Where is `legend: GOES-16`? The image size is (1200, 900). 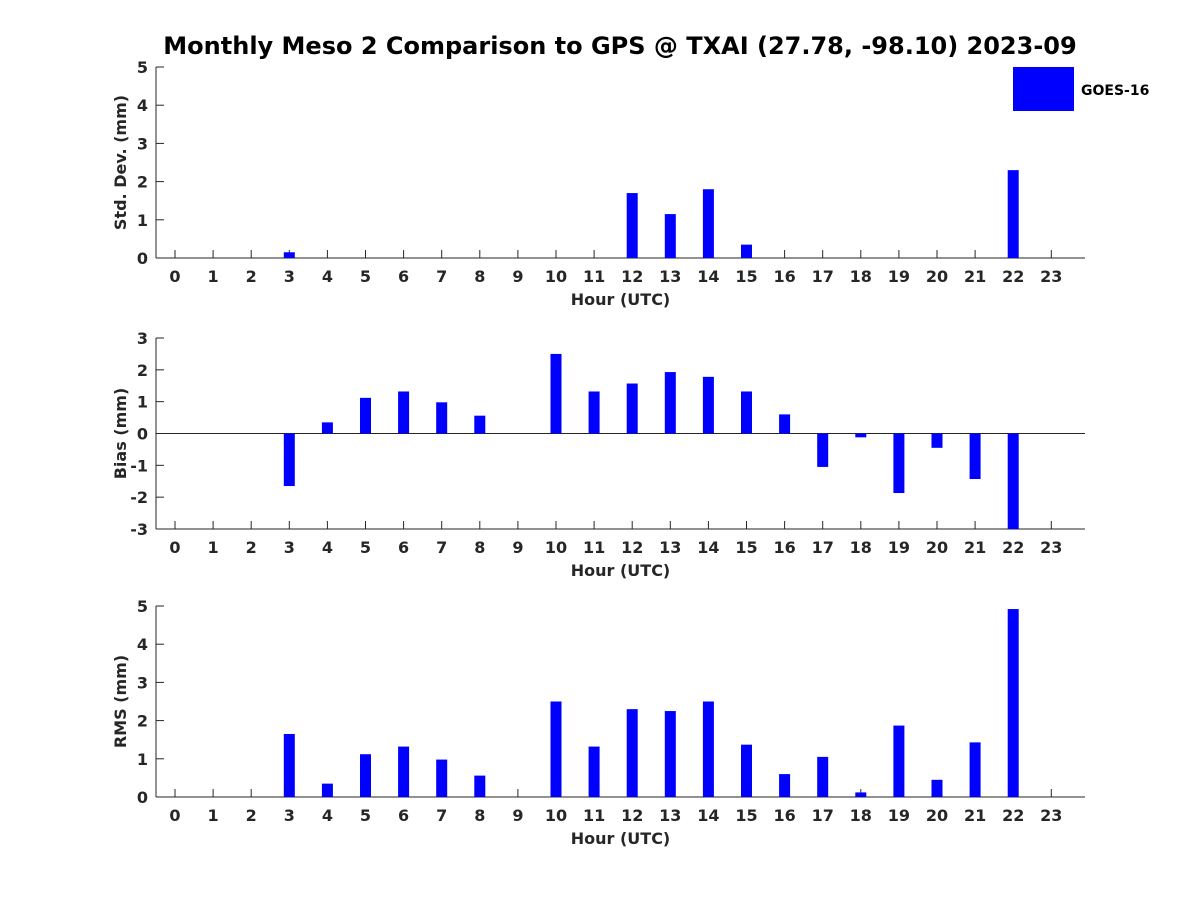 legend: GOES-16 is located at coordinates (1081, 89).